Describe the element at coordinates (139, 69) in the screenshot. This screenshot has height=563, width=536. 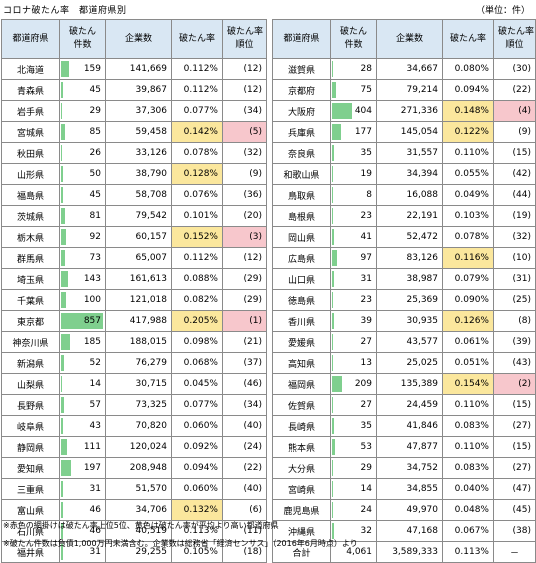
I see `cell-companies: 141,669` at that location.